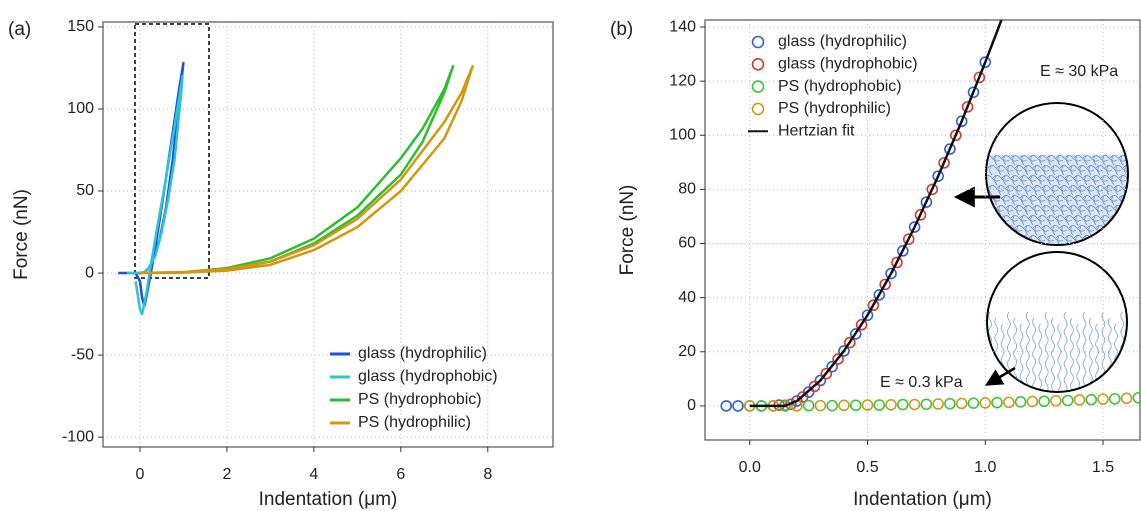  Describe the element at coordinates (78, 436) in the screenshot. I see `y-tick-label: -100` at that location.